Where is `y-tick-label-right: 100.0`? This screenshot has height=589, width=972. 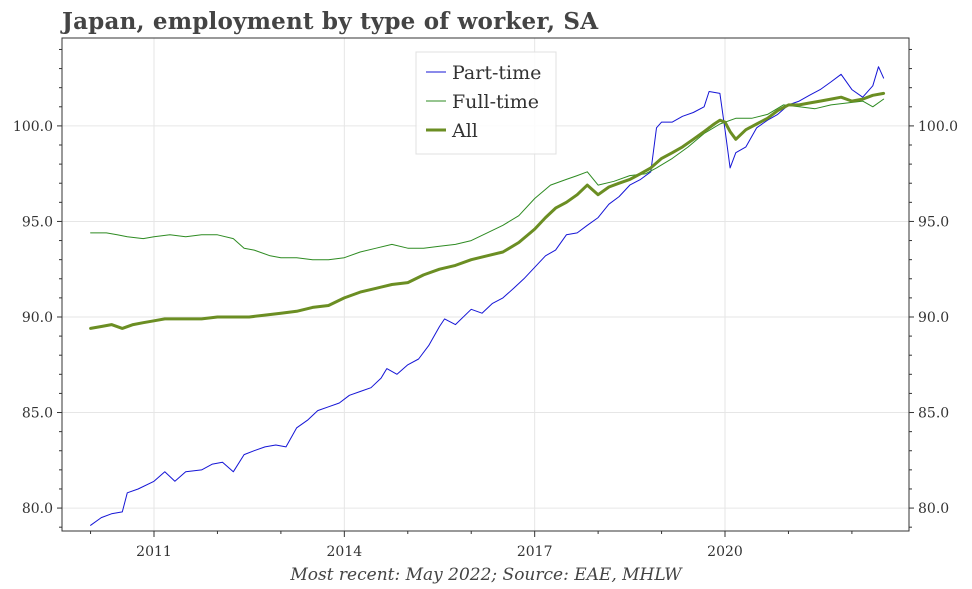
y-tick-label-right: 100.0 is located at coordinates (938, 127).